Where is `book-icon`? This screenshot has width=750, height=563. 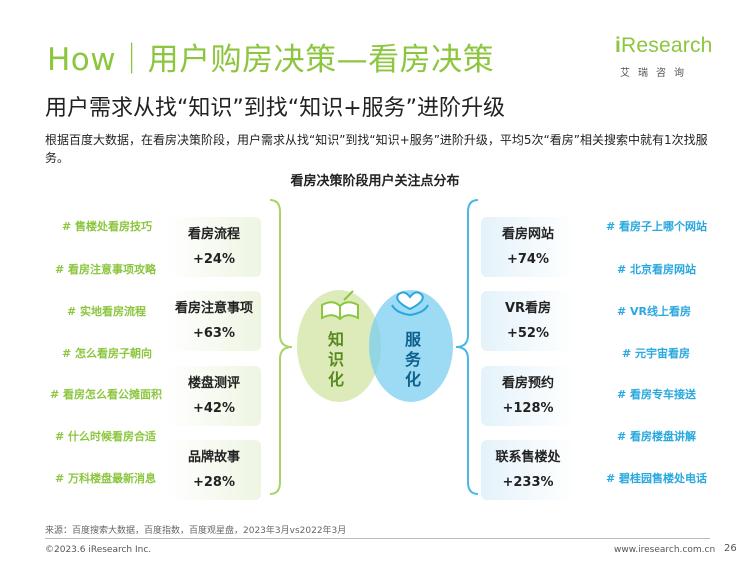 book-icon is located at coordinates (340, 305).